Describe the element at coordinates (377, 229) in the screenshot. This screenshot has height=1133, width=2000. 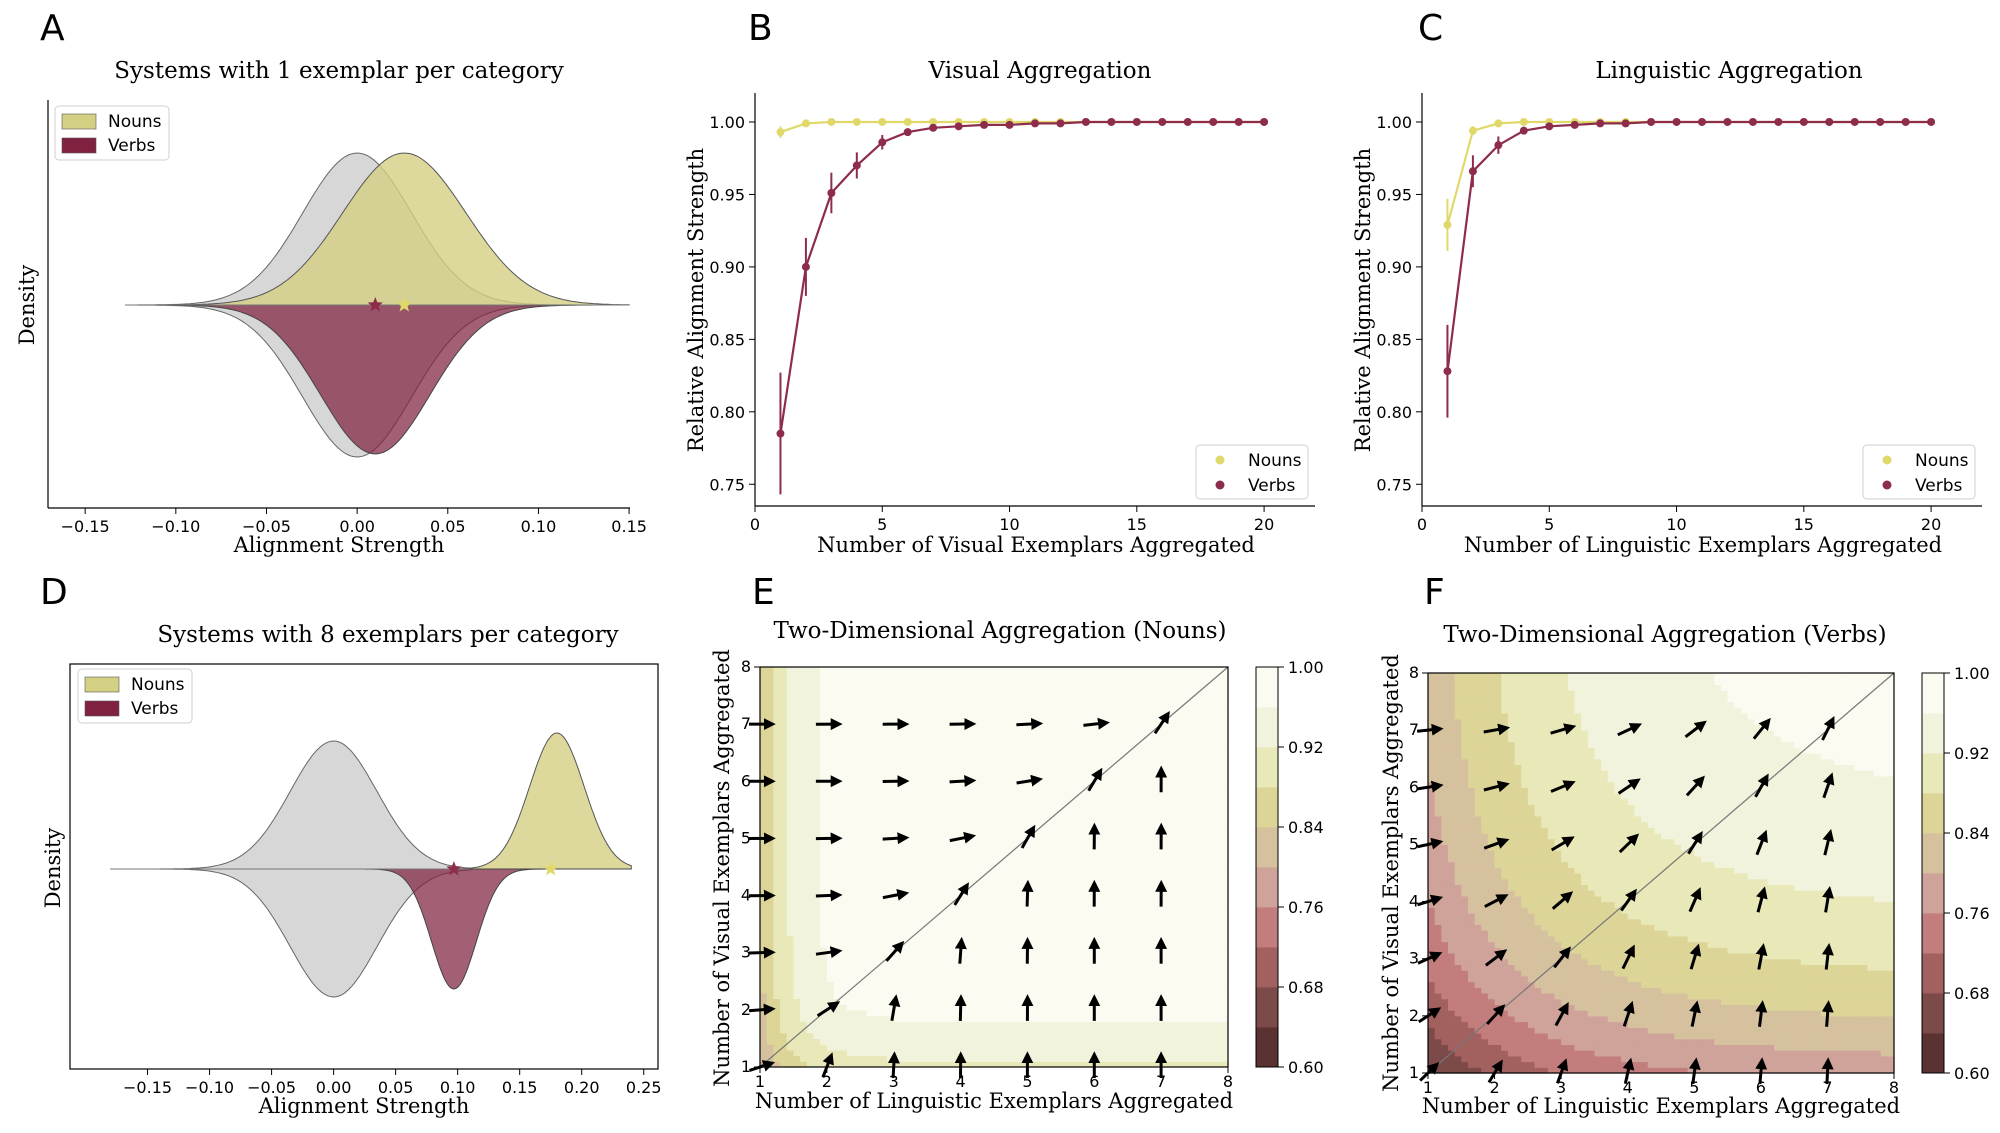
I see `density-nouns` at that location.